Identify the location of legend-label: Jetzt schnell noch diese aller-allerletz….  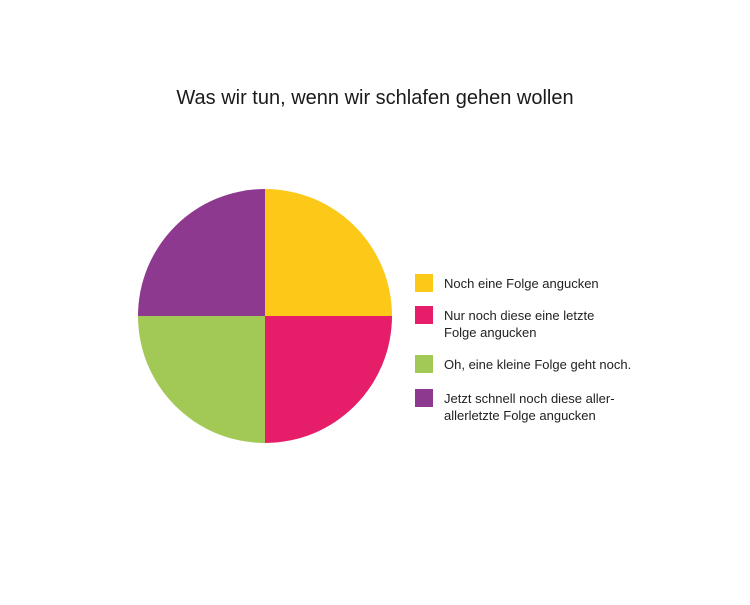
(529, 407).